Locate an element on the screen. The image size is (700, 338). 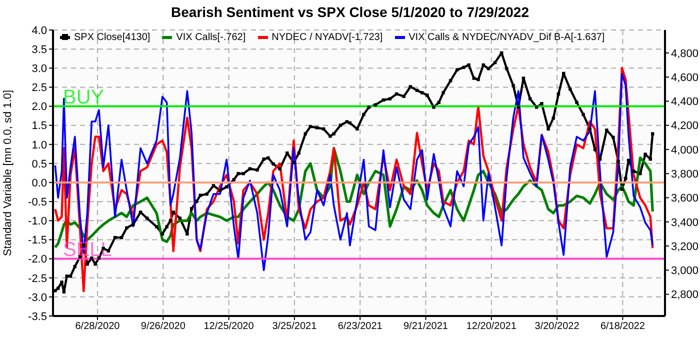
y-tick-label: 2.5 is located at coordinates (39, 88).